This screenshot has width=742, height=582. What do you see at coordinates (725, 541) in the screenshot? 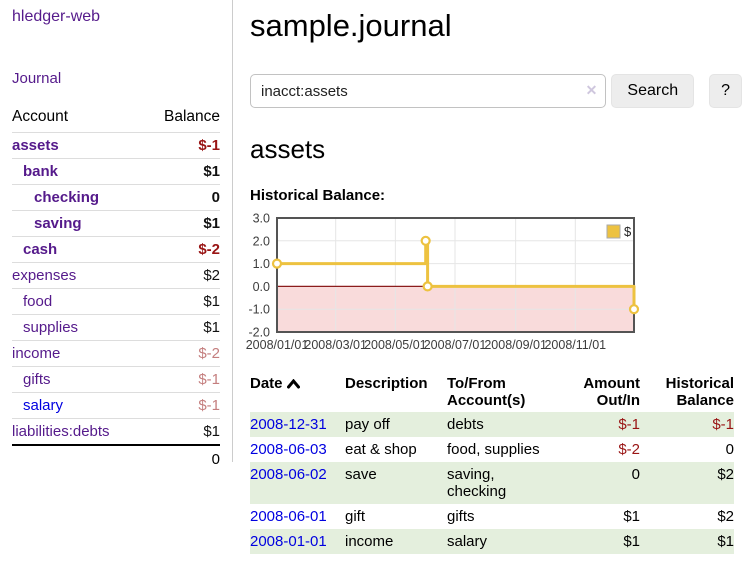
I see `transaction-balance: $1` at bounding box center [725, 541].